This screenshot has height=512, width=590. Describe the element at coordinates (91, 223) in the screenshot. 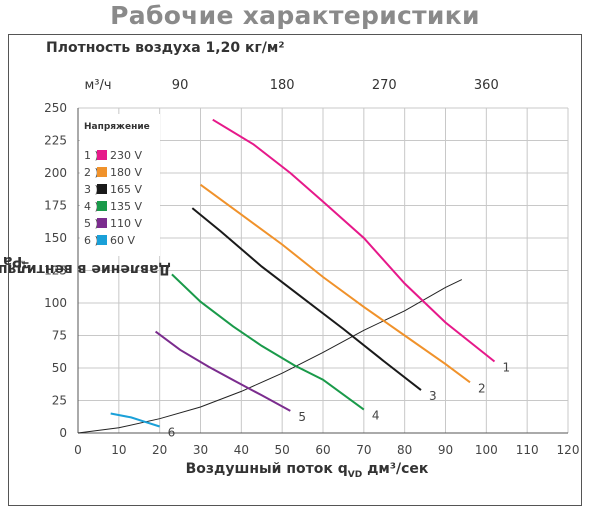

I see `legend-item-number: 5 )` at that location.